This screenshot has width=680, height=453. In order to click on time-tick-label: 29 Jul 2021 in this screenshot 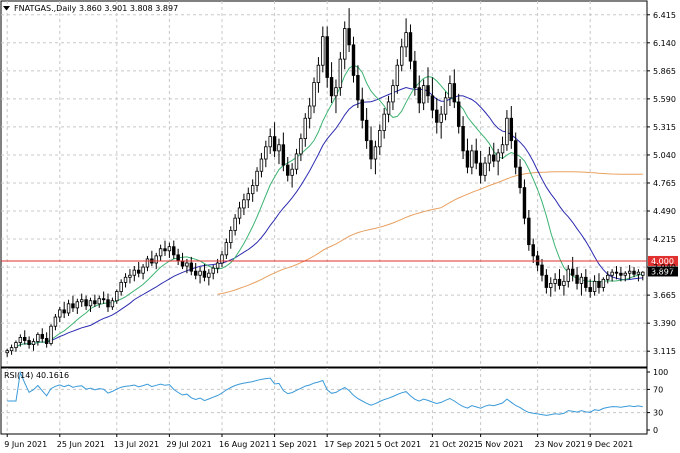, I will do `click(188, 444)`.